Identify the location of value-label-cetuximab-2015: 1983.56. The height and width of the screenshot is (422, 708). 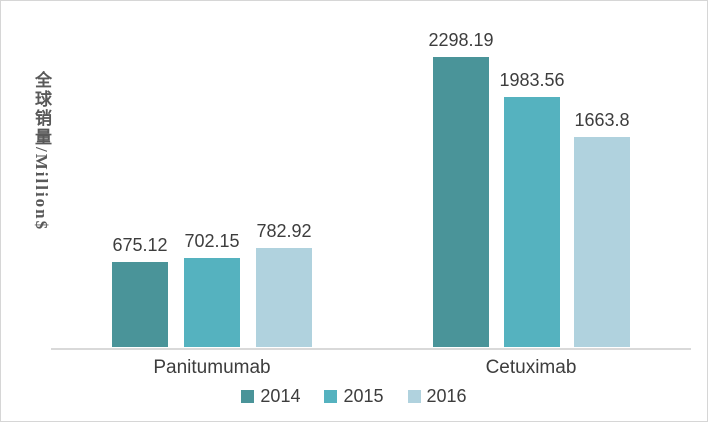
(532, 80).